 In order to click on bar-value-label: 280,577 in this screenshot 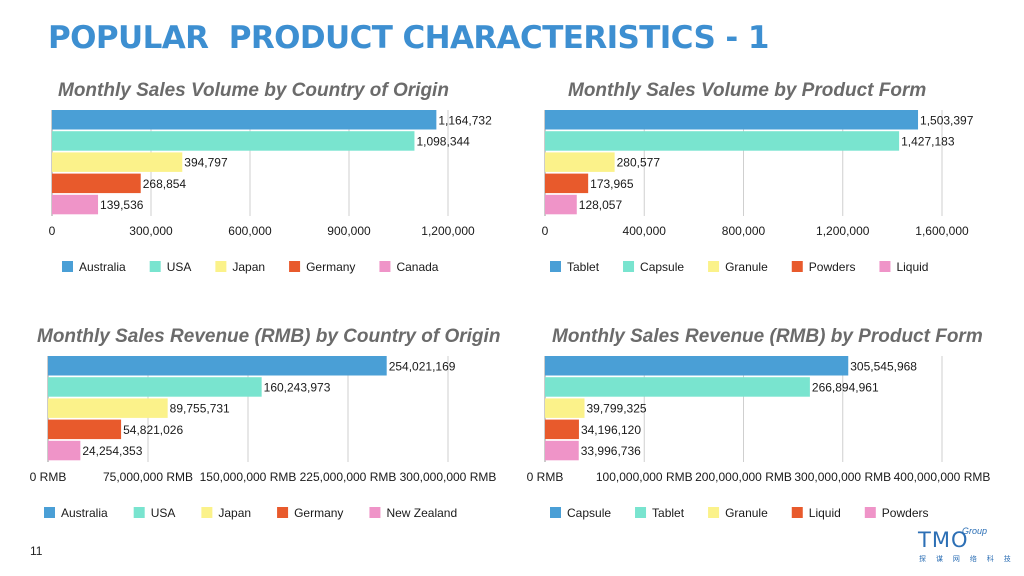, I will do `click(639, 163)`.